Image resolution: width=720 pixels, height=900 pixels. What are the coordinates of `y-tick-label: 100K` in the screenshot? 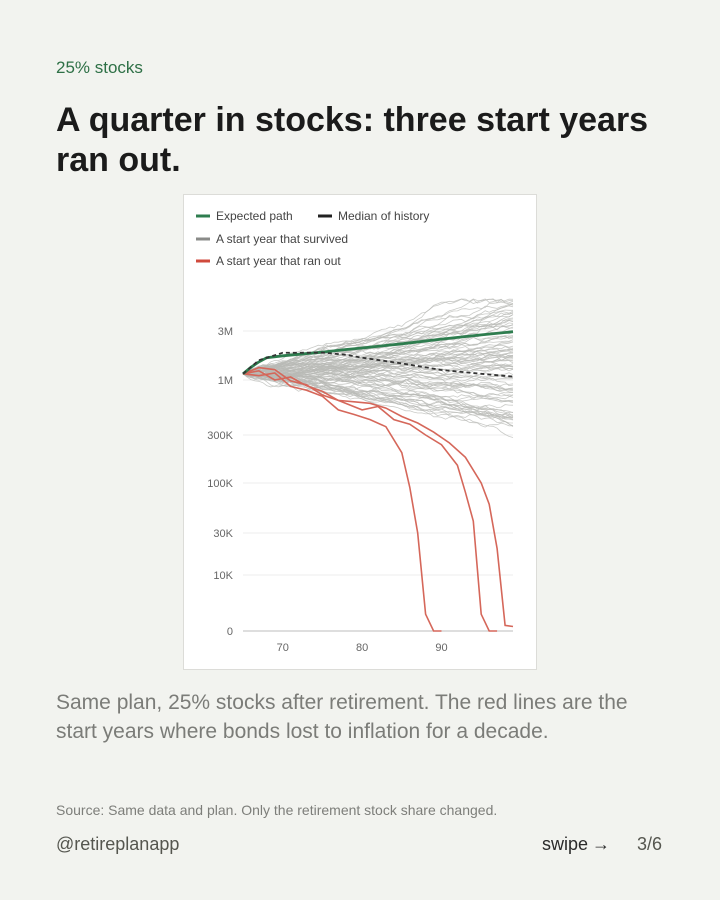 It's located at (220, 484).